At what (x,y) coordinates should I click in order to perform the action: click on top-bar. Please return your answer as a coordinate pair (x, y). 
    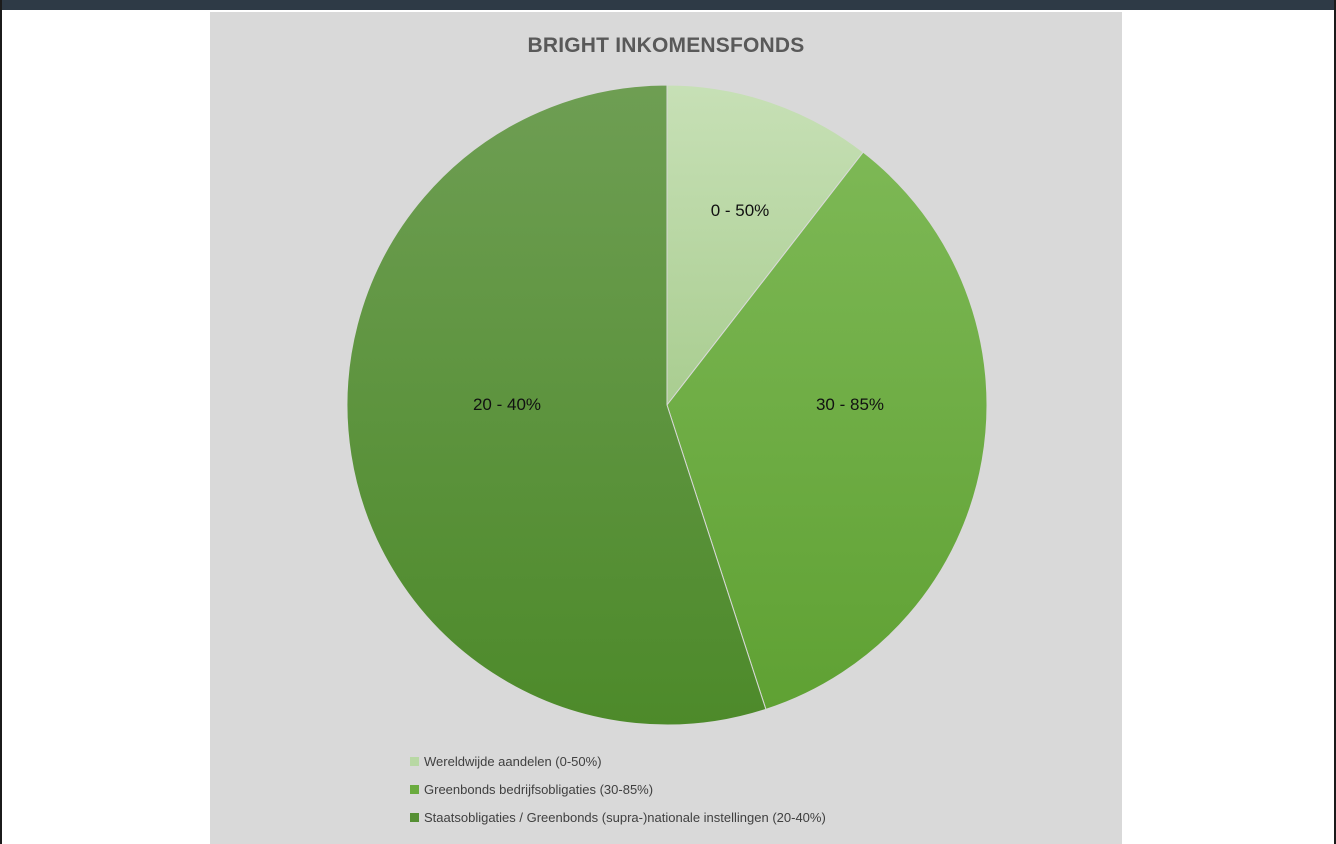
    Looking at the image, I should click on (668, 5).